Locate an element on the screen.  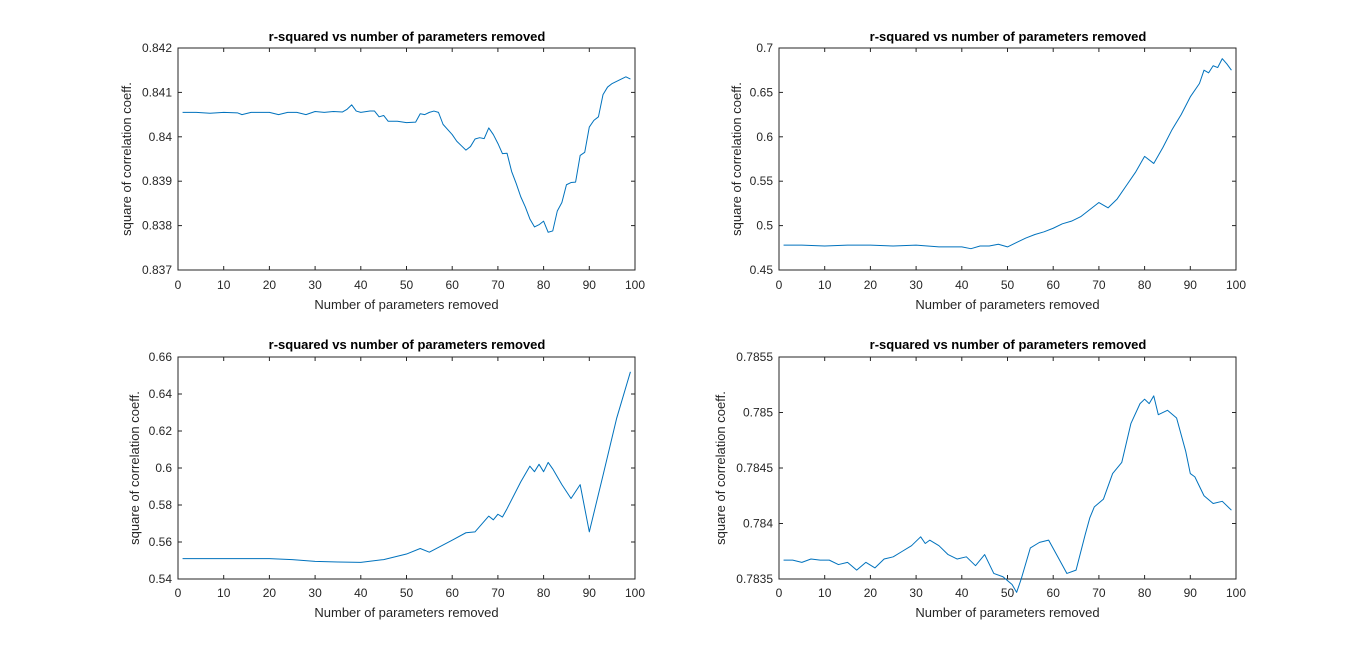
y-tick-label: 0.5 is located at coordinates (764, 226).